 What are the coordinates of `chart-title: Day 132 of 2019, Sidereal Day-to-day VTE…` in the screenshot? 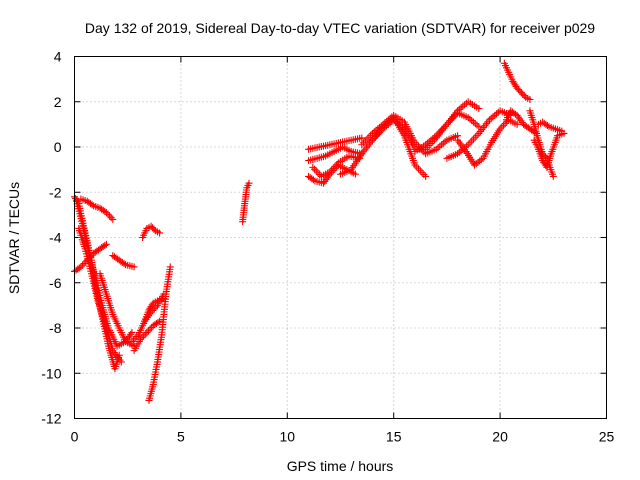 It's located at (340, 28).